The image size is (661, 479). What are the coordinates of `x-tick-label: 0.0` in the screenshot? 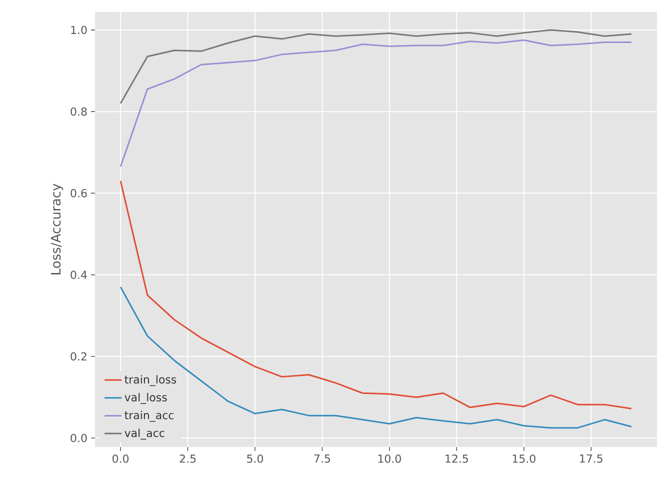 It's located at (120, 458).